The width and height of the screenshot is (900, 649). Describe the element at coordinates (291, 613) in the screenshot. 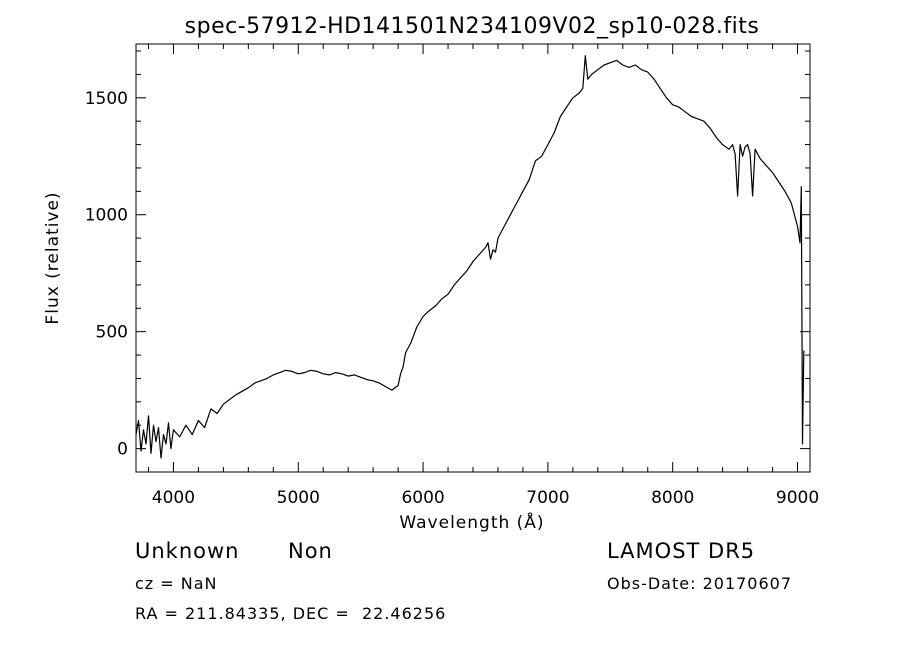

I see `coordinates-readout: RA = 211.84335, DEC = 22.46256` at that location.